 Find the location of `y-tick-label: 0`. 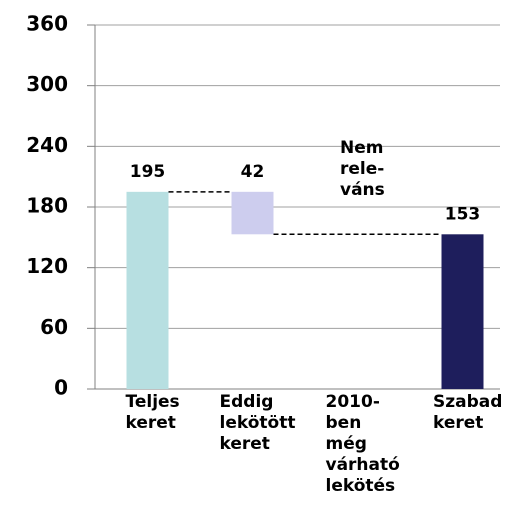

y-tick-label: 0 is located at coordinates (61, 388).